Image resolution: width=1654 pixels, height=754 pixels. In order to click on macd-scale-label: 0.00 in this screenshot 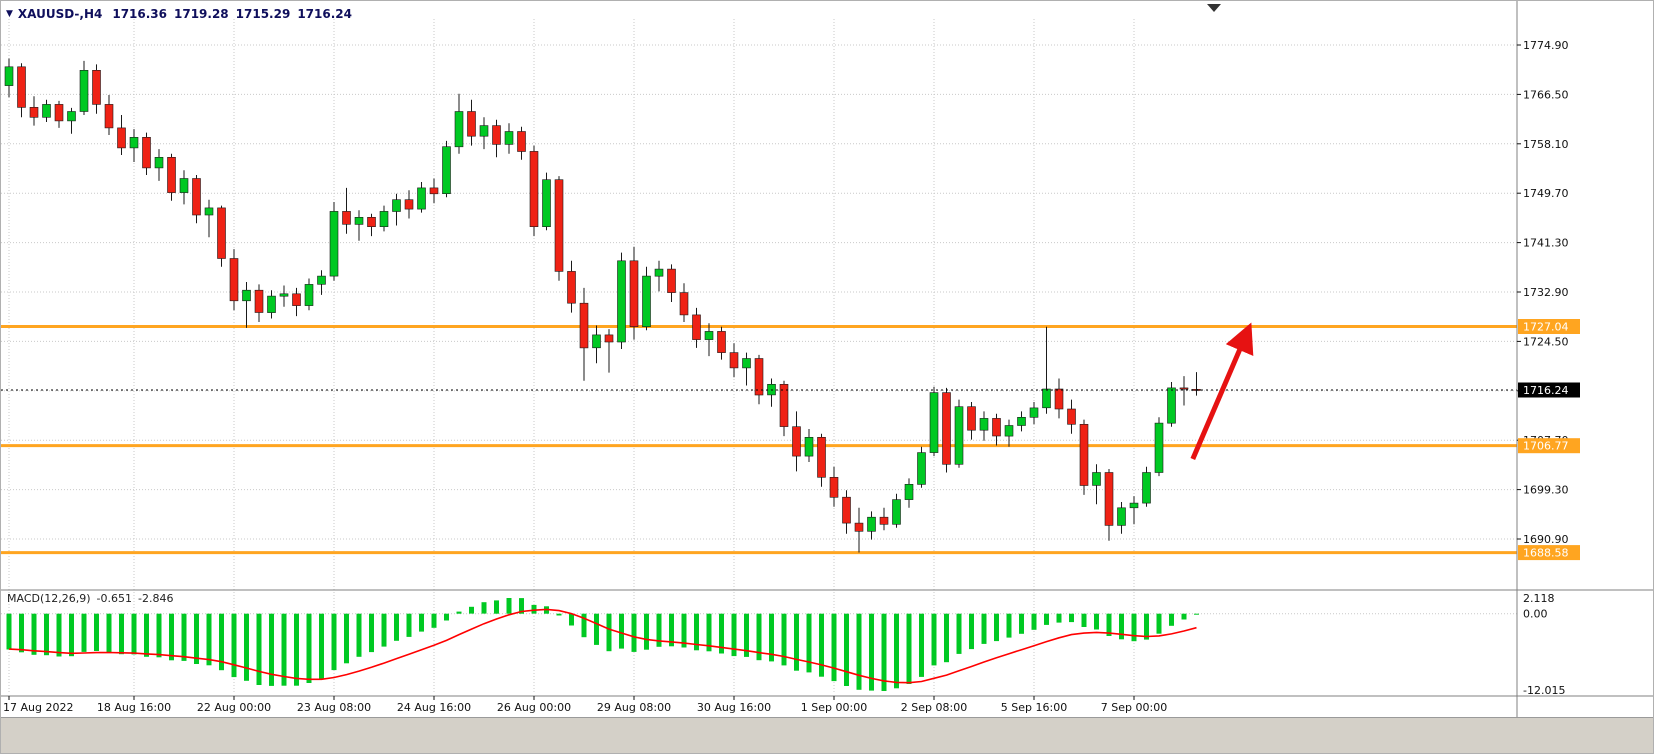, I will do `click(1535, 614)`.